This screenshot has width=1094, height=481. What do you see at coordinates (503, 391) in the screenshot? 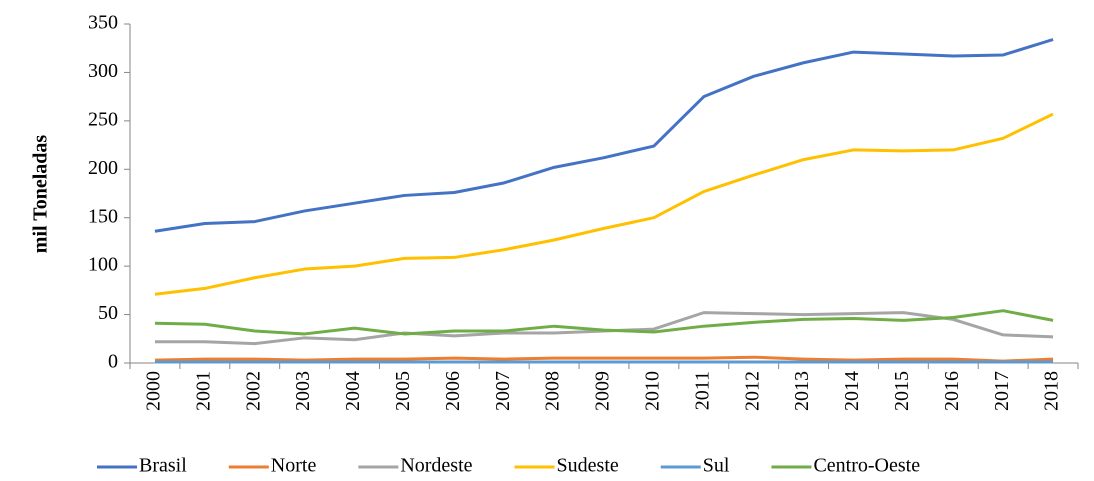
I see `x-tick-label: 2007` at bounding box center [503, 391].